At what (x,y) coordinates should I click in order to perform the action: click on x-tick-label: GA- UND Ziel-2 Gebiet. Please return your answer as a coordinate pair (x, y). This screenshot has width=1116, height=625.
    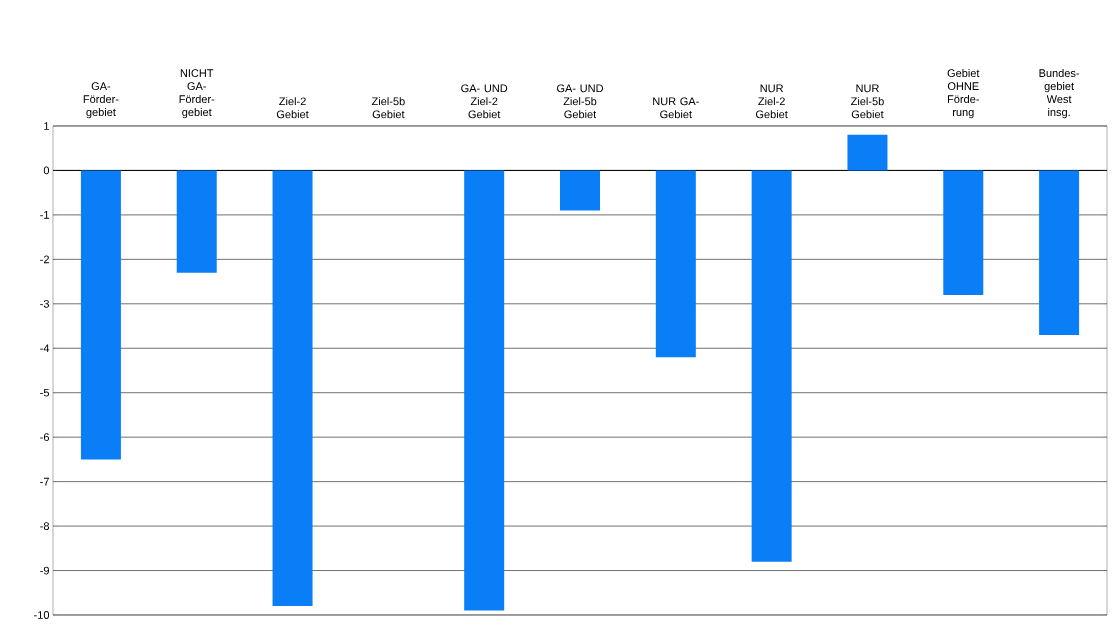
    Looking at the image, I should click on (484, 101).